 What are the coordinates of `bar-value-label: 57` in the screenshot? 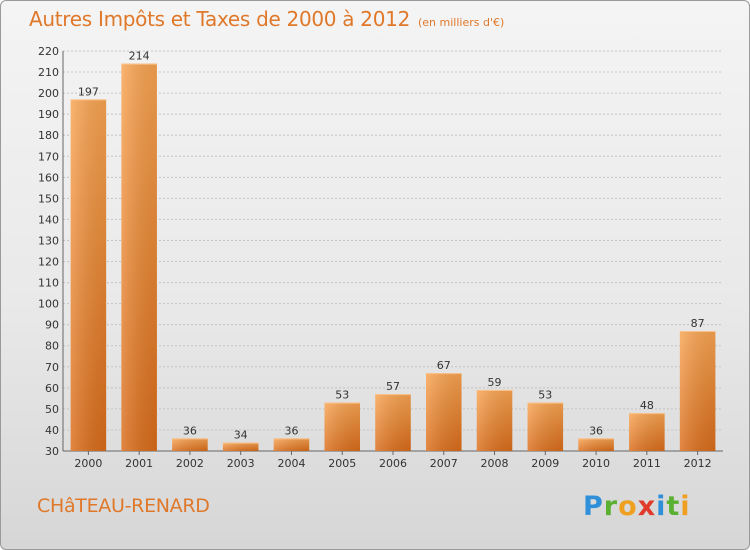 It's located at (393, 386).